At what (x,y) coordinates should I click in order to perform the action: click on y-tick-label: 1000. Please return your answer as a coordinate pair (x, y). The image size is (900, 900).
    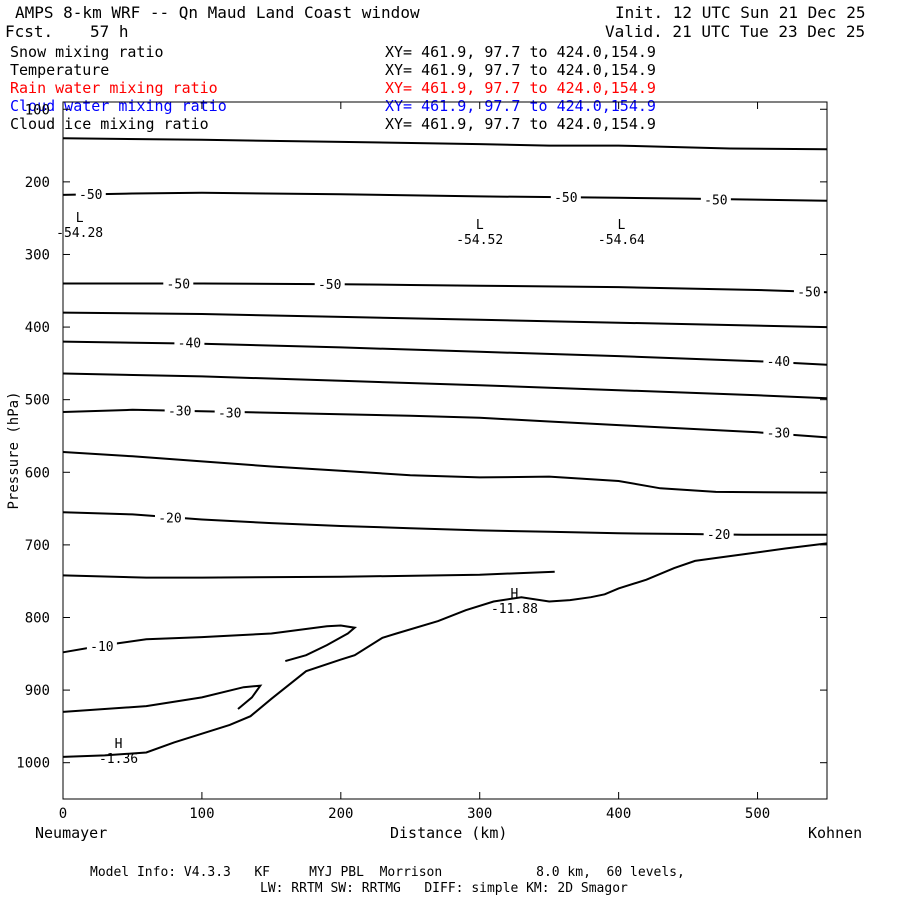
    Looking at the image, I should click on (33, 764).